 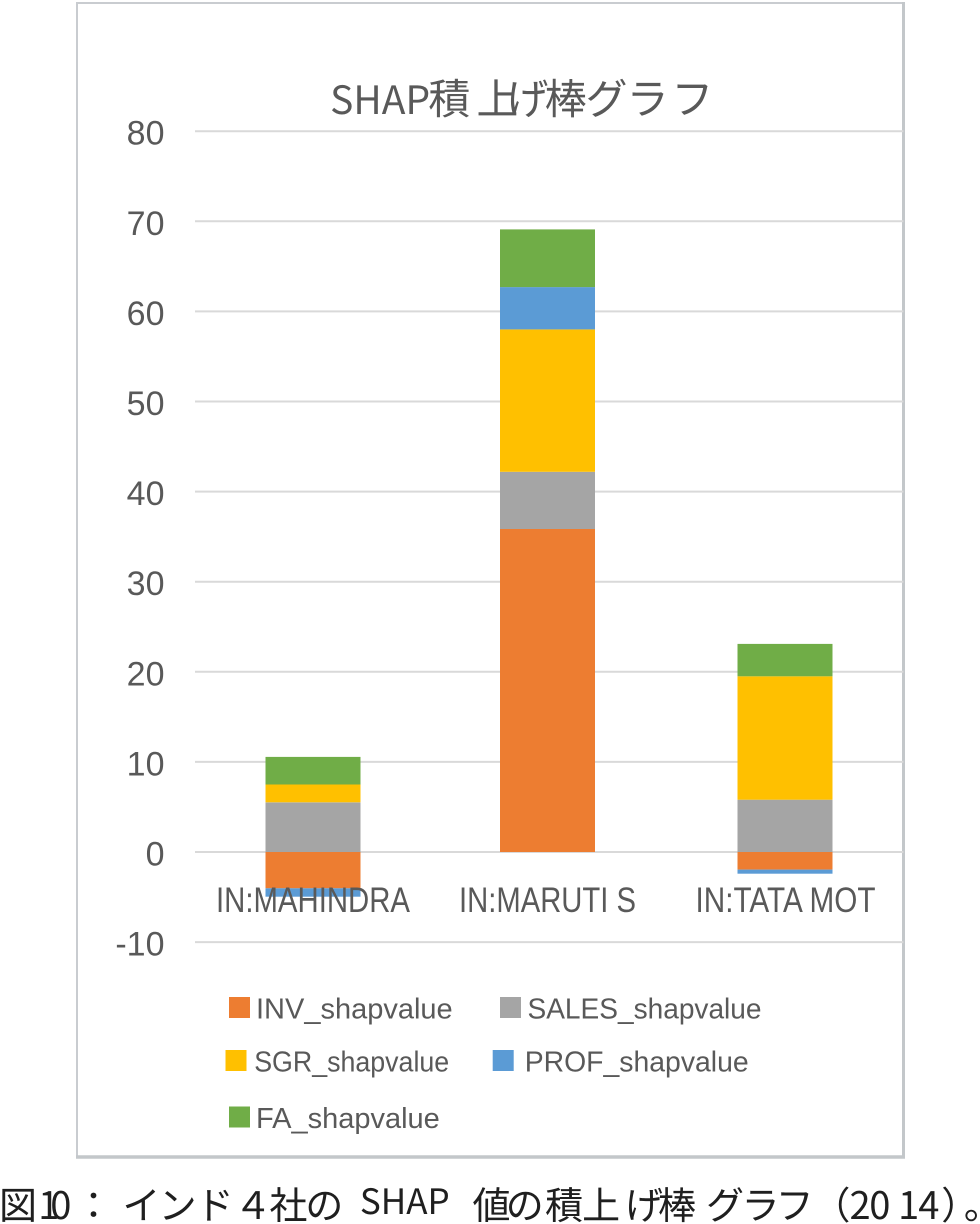 What do you see at coordinates (146, 494) in the screenshot?
I see `svg-text: 40` at bounding box center [146, 494].